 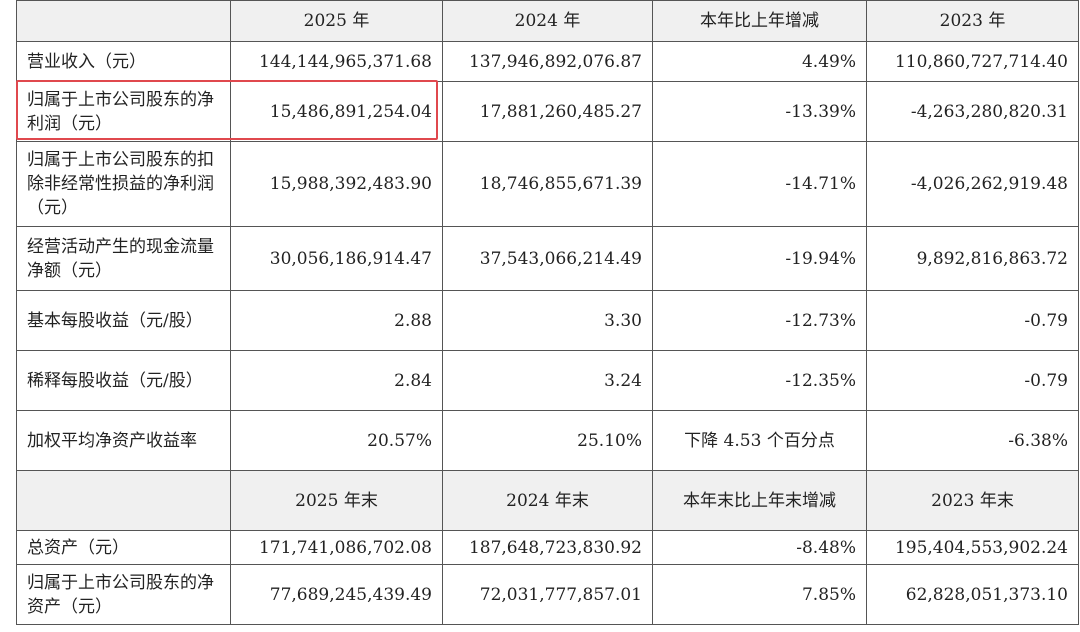 I want to click on row-label: 营业收入（元）, so click(x=123, y=61).